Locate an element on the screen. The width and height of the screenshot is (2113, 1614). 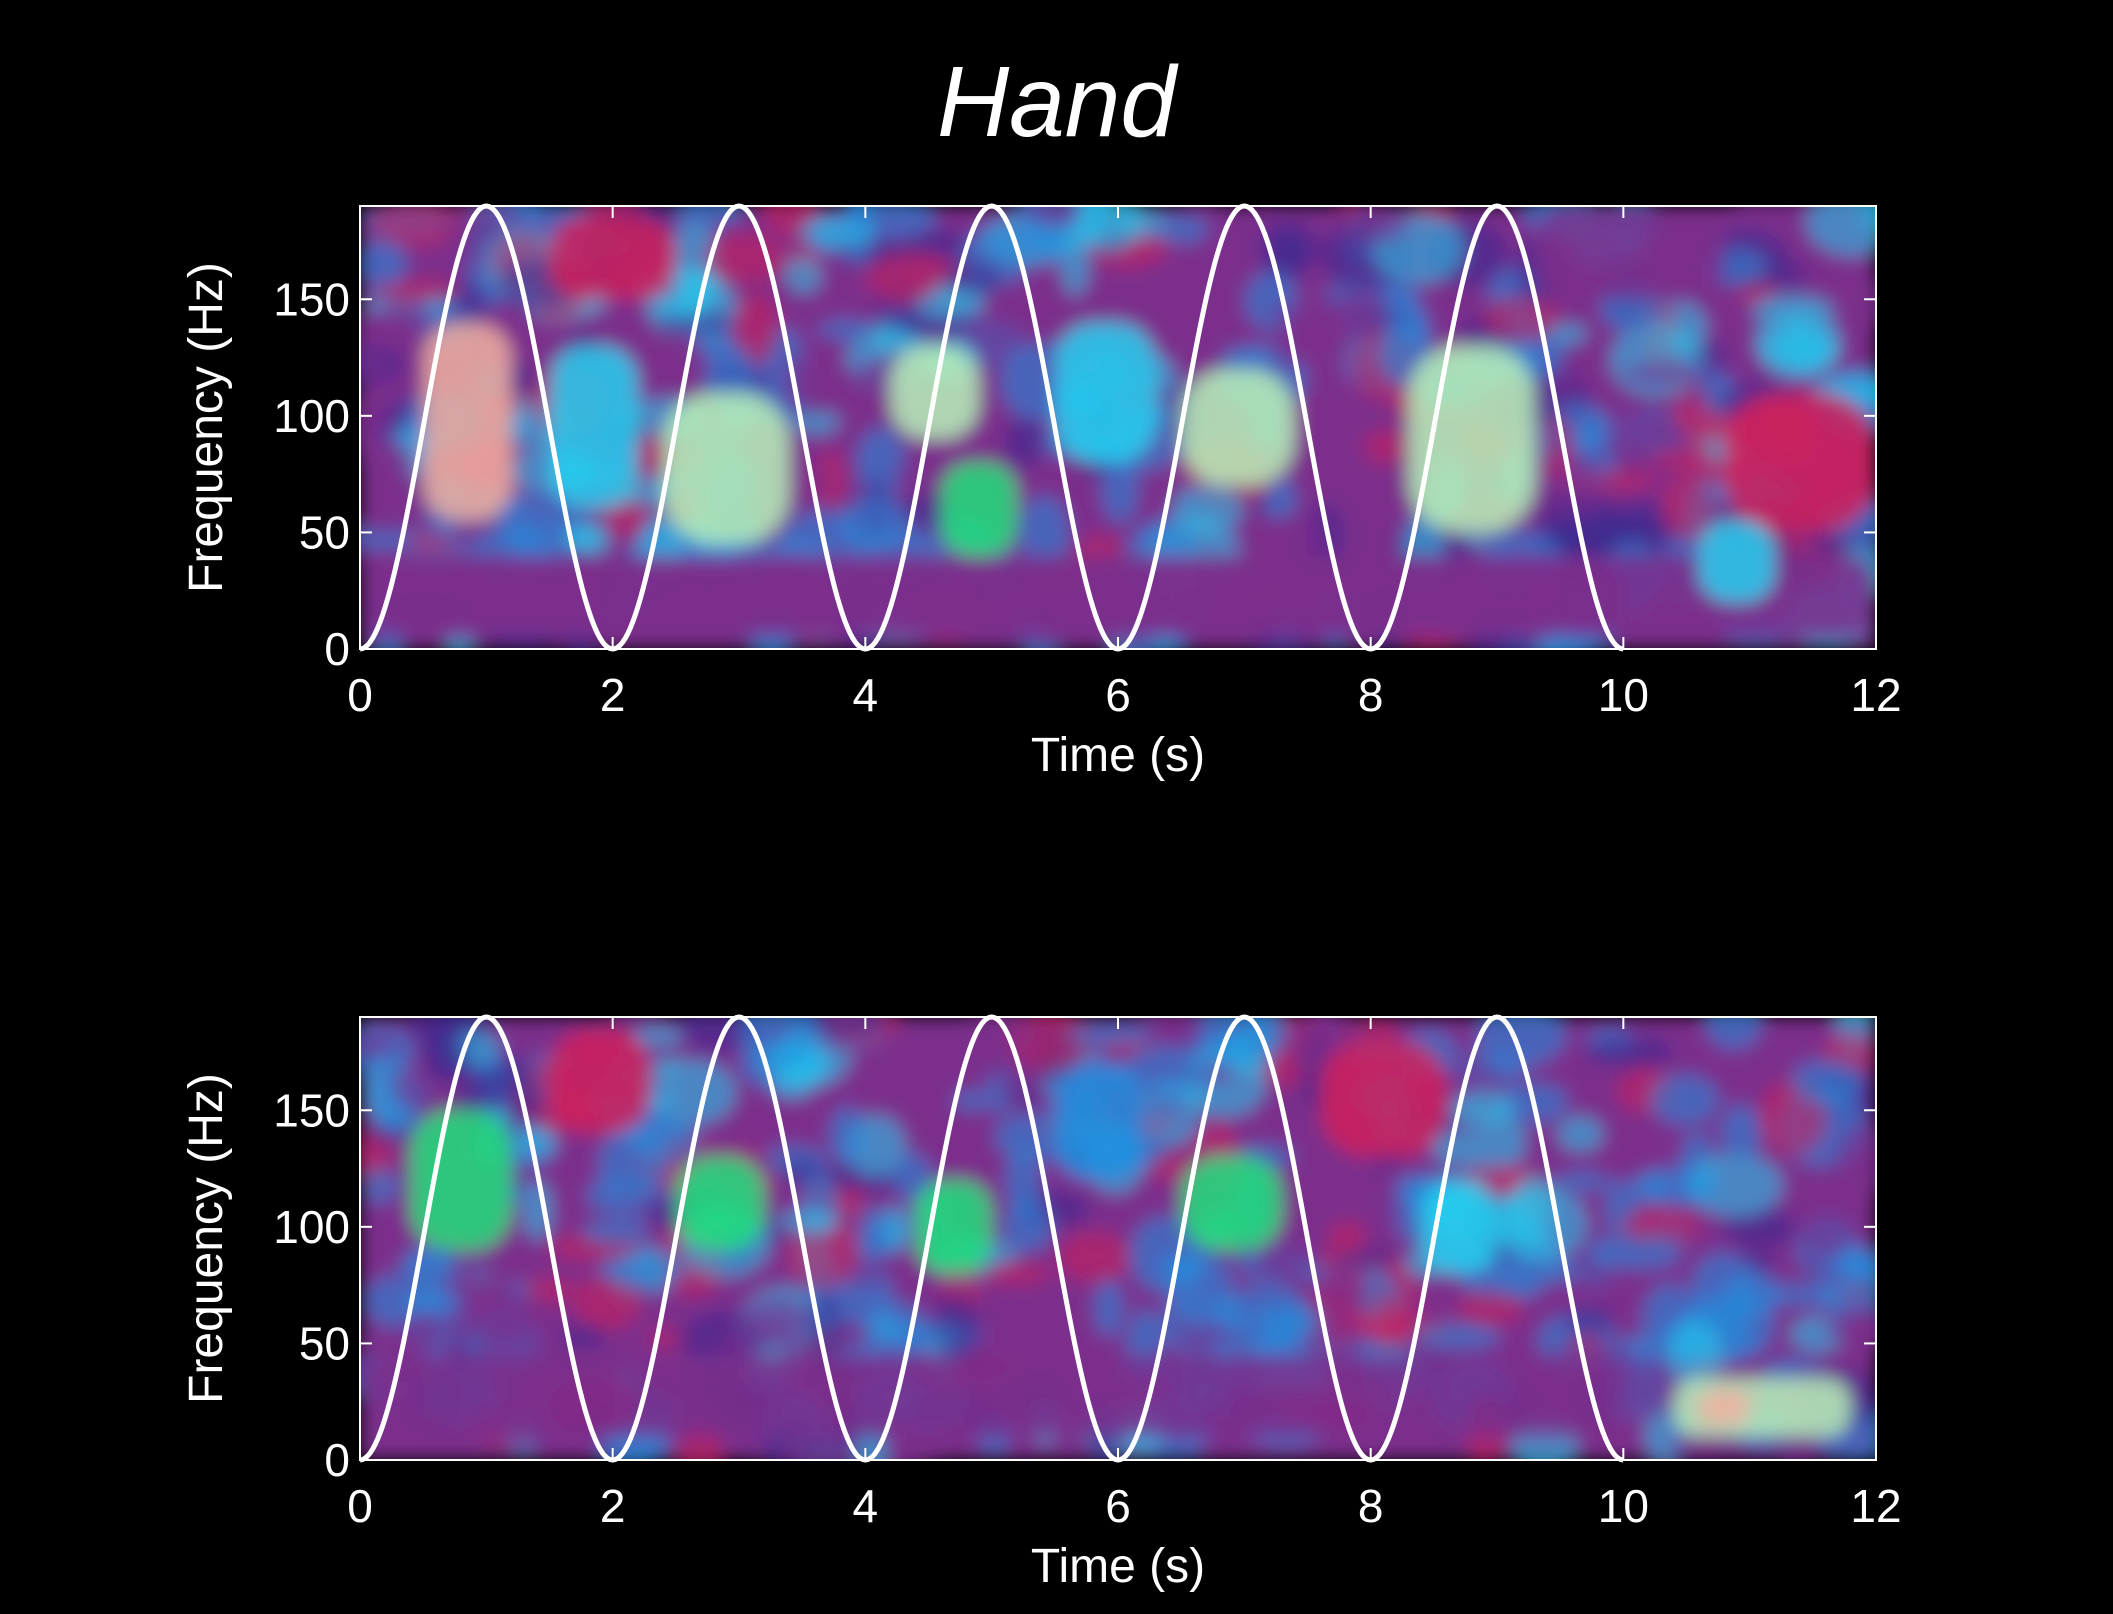
x-tick-label: 6 is located at coordinates (1118, 695).